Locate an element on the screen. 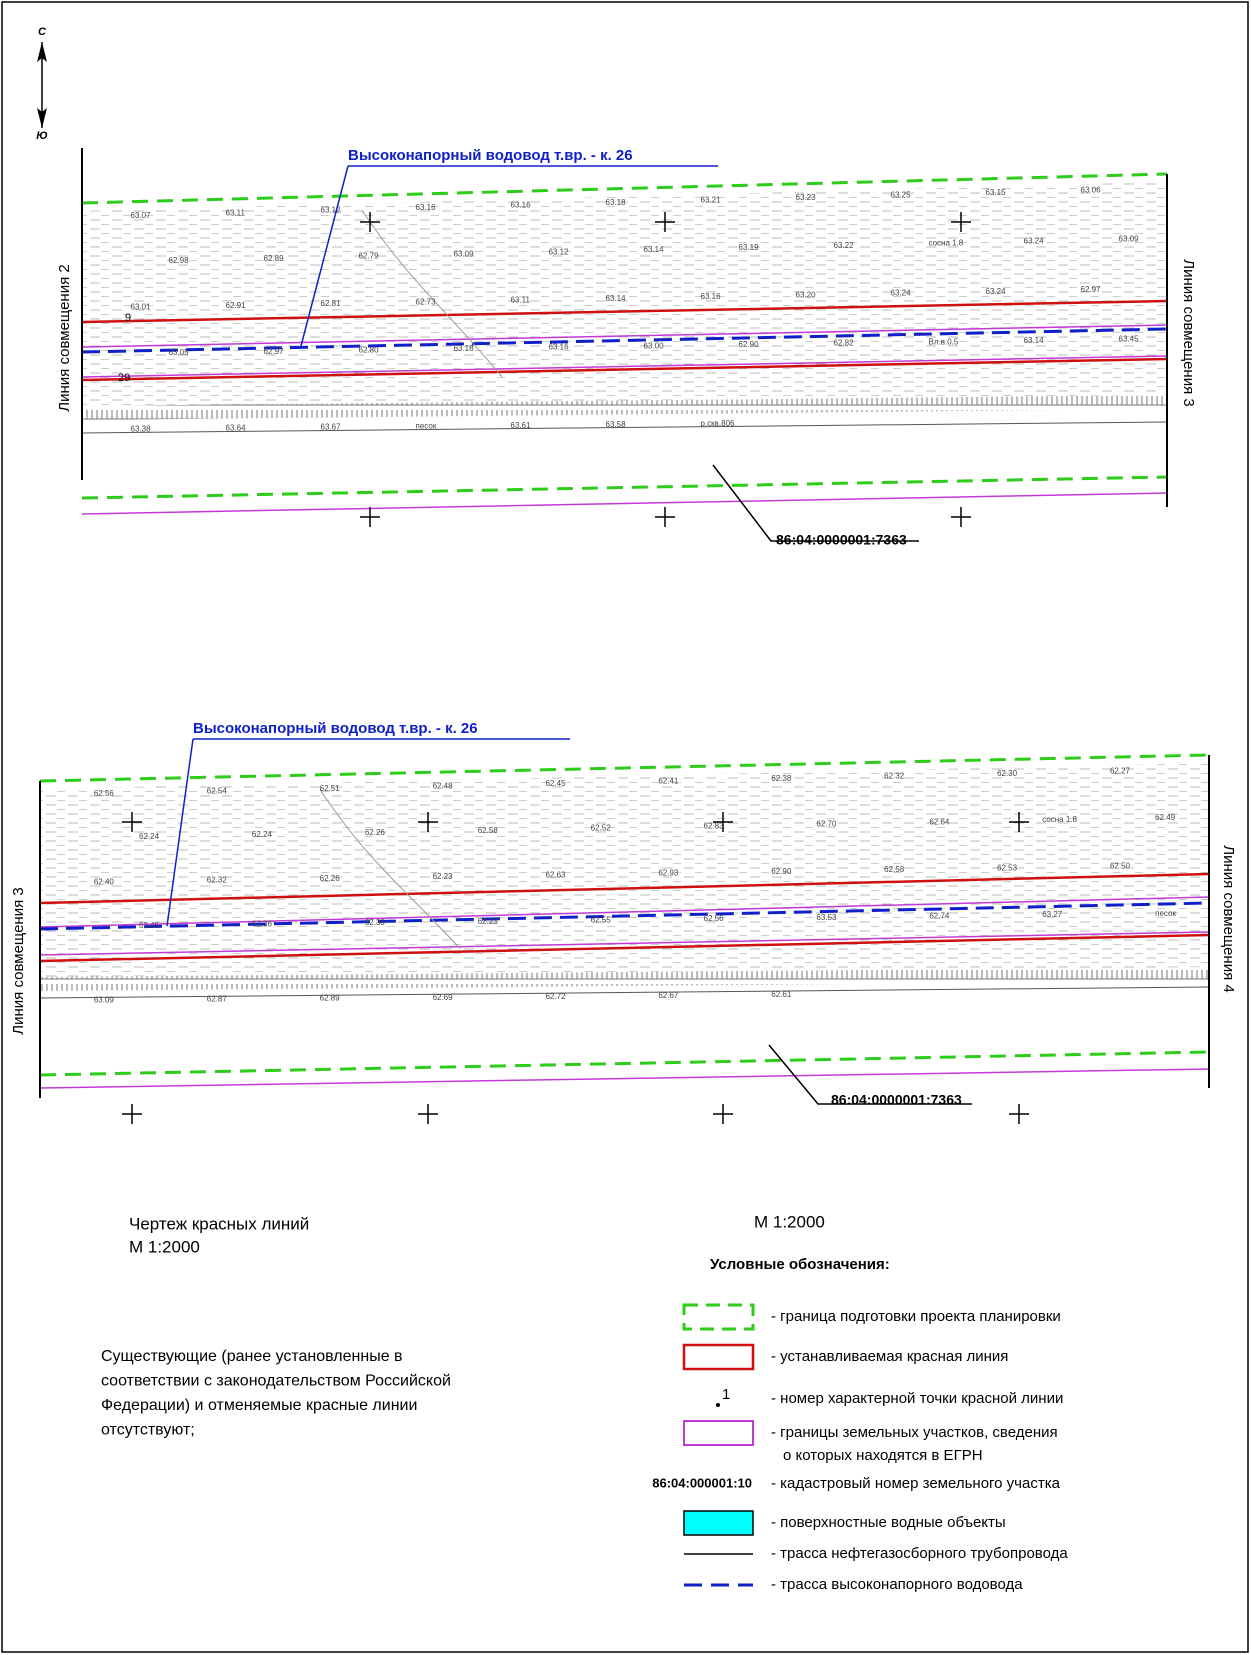 The image size is (1251, 1655). planning-boundary is located at coordinates (624, 487).